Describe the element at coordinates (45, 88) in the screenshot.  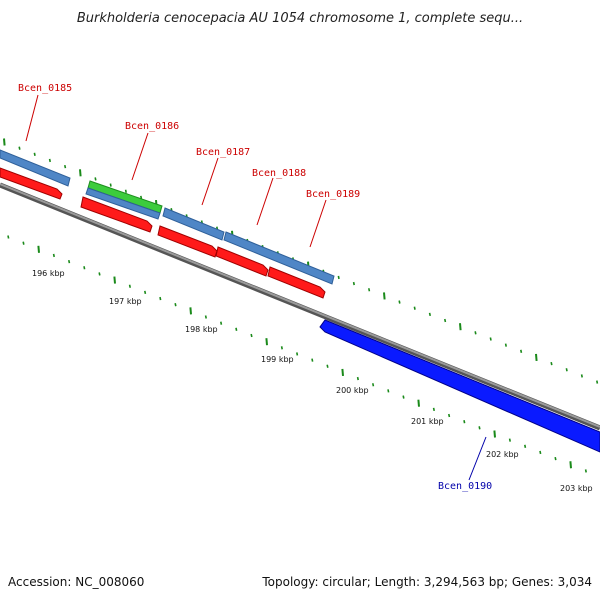
I see `gene-label-0185: Bcen_0185` at that location.